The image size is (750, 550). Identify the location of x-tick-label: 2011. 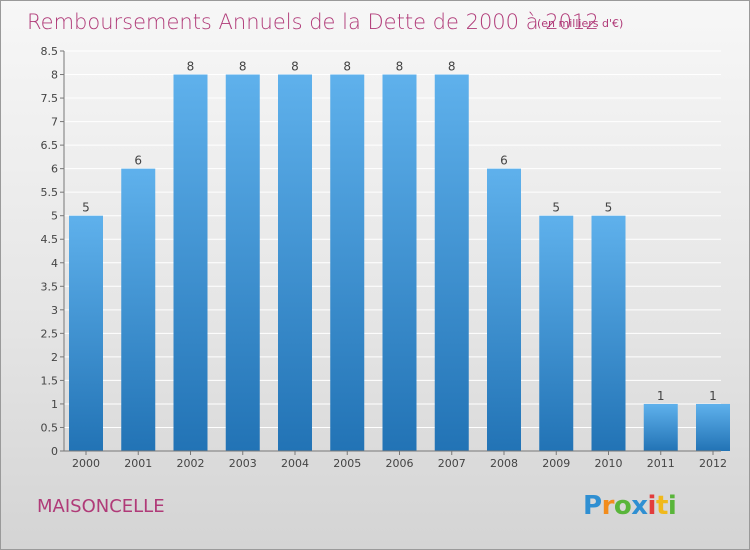
(661, 463).